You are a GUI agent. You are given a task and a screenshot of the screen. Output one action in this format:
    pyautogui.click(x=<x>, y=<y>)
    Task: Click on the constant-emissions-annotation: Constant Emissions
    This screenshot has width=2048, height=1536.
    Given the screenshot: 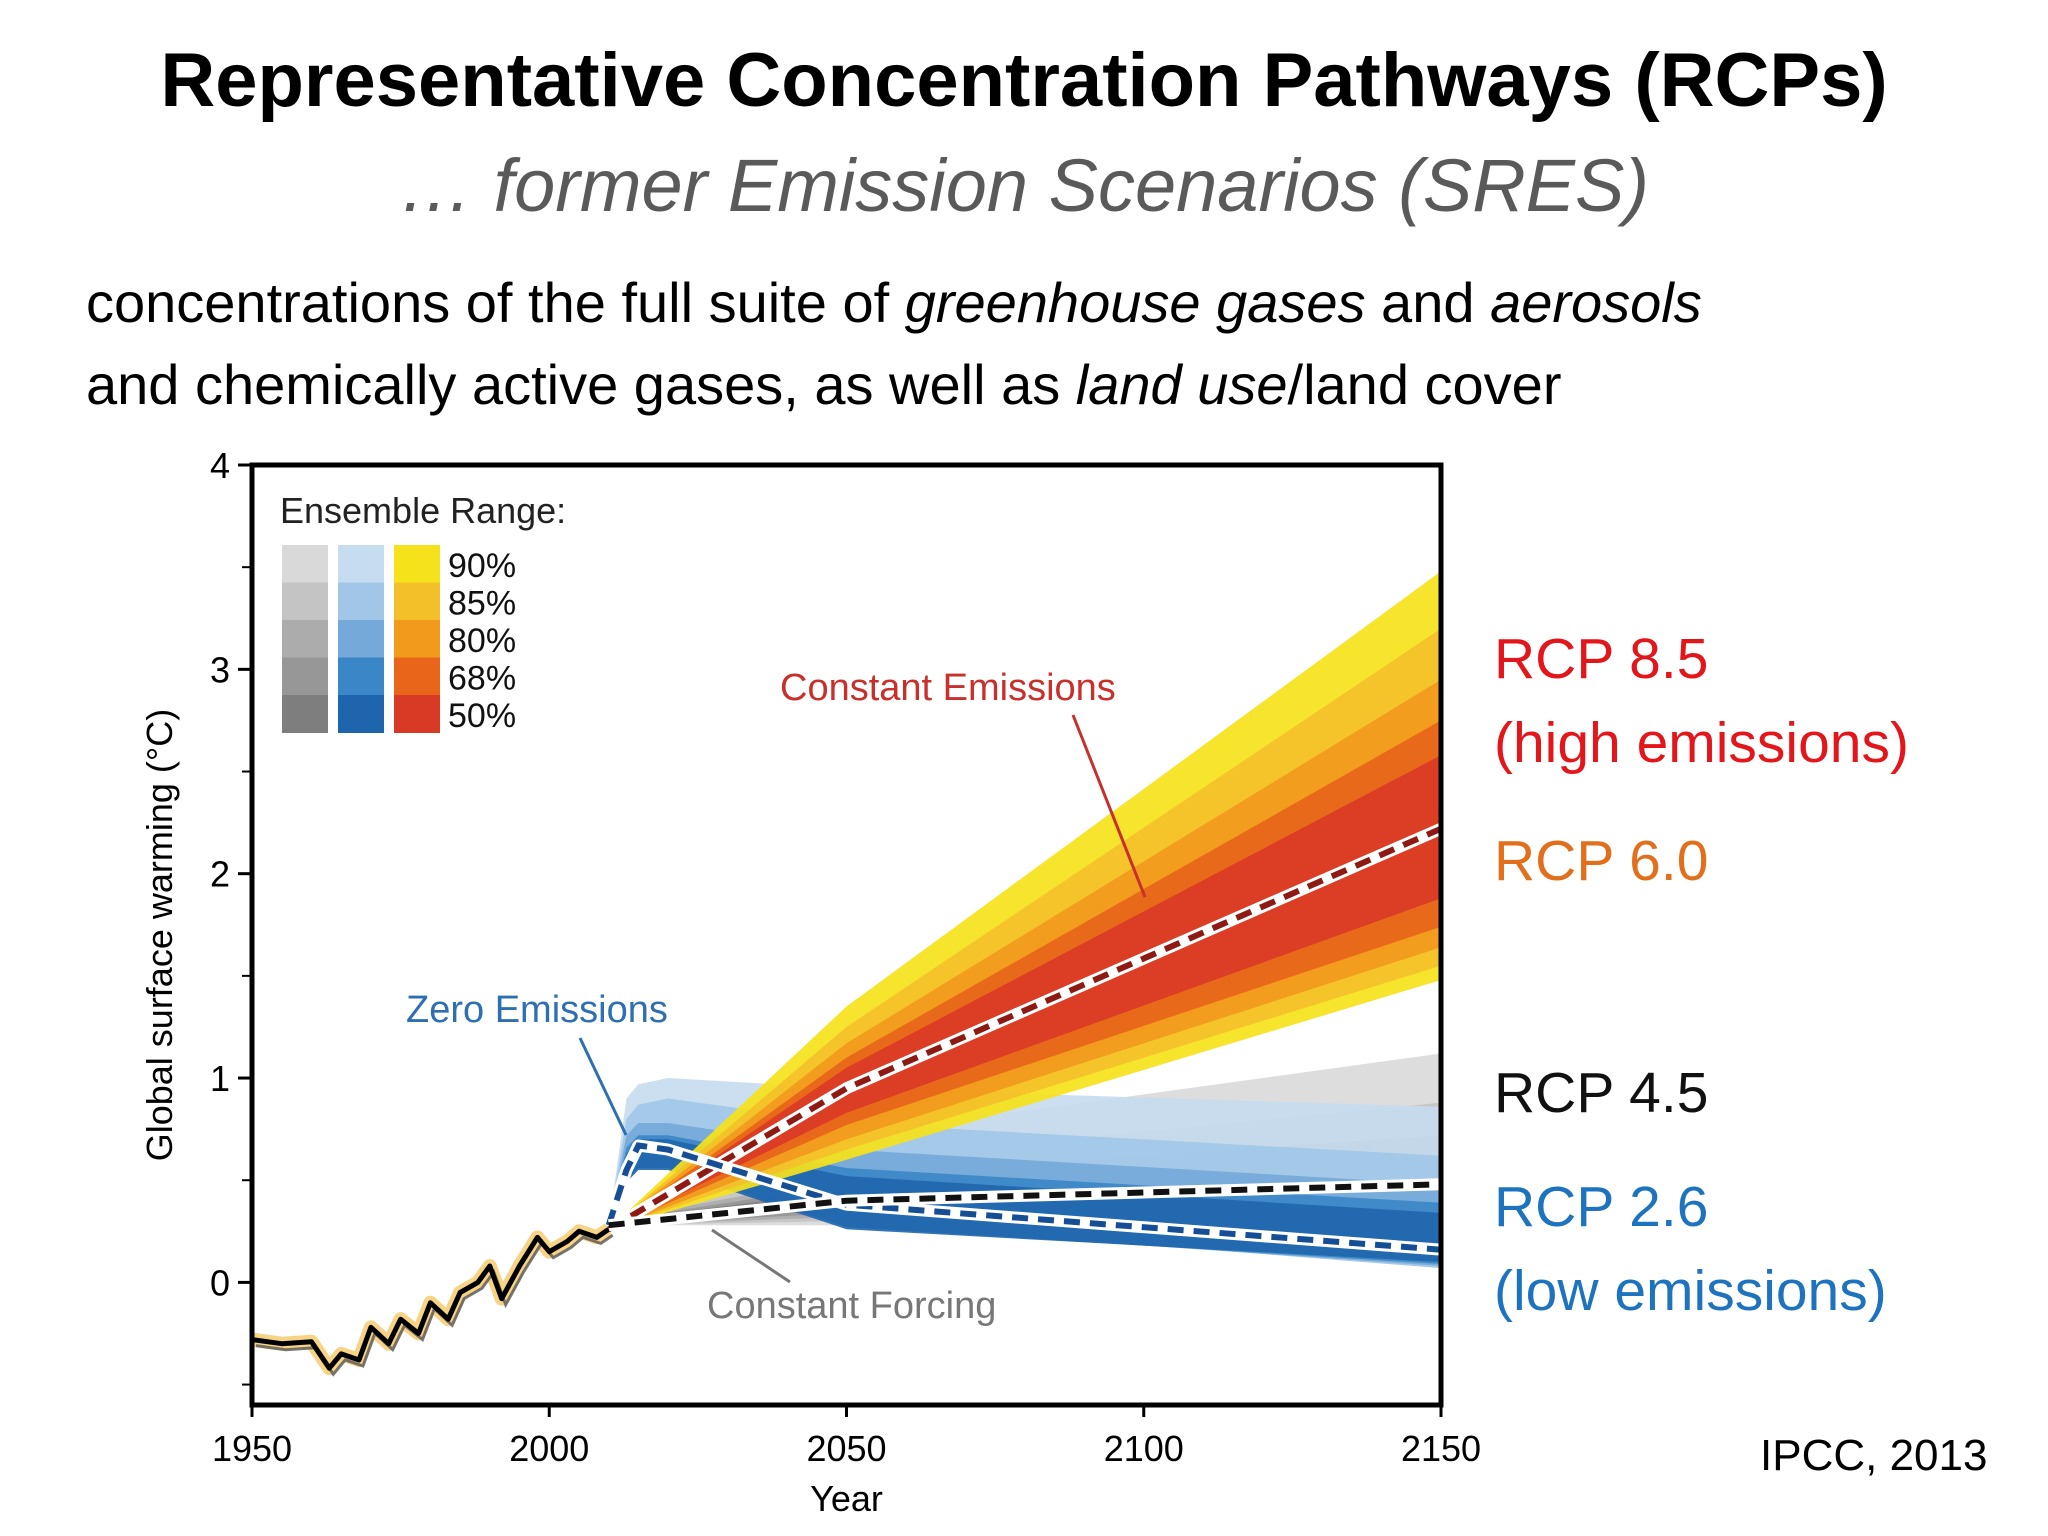 What is the action you would take?
    pyautogui.click(x=948, y=688)
    